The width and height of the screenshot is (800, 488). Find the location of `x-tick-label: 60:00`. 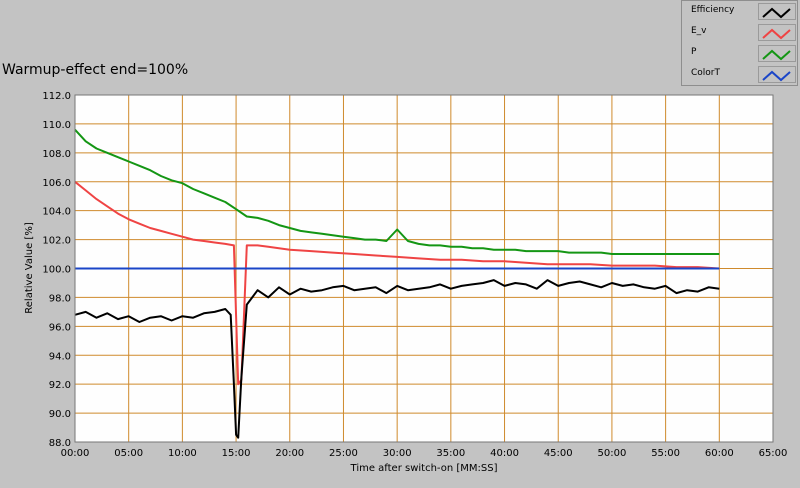

x-tick-label: 60:00 is located at coordinates (719, 453).